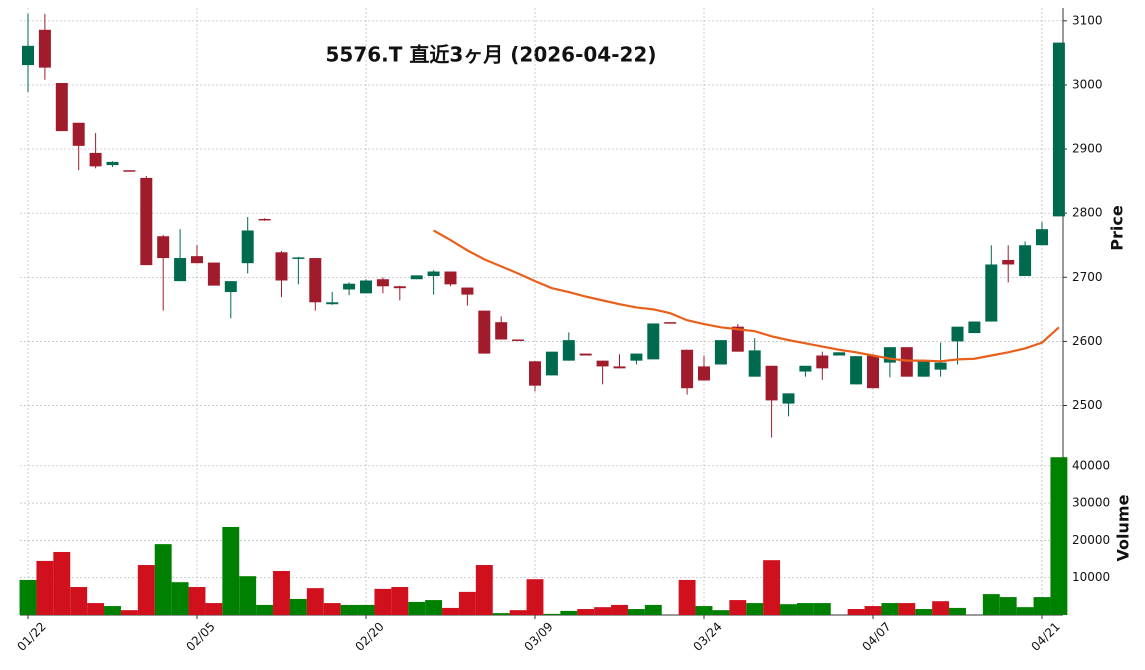  Describe the element at coordinates (1087, 149) in the screenshot. I see `y-tick-label: 2900` at that location.